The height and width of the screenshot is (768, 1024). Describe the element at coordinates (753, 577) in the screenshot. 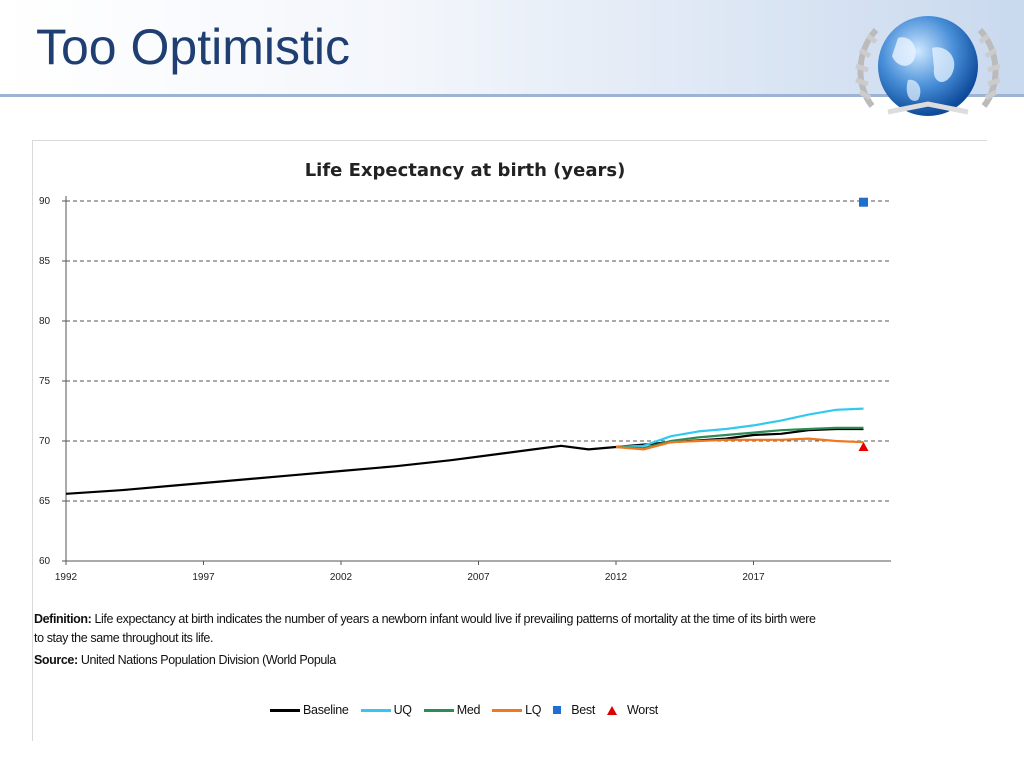

I see `x-tick-label-2017: 2017` at that location.